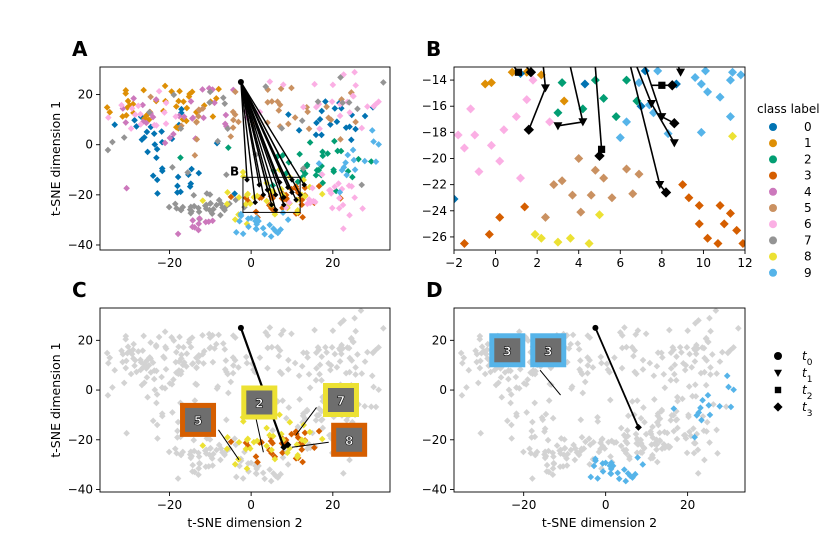  I want to click on time-legend-label-3: t3, so click(807, 409).